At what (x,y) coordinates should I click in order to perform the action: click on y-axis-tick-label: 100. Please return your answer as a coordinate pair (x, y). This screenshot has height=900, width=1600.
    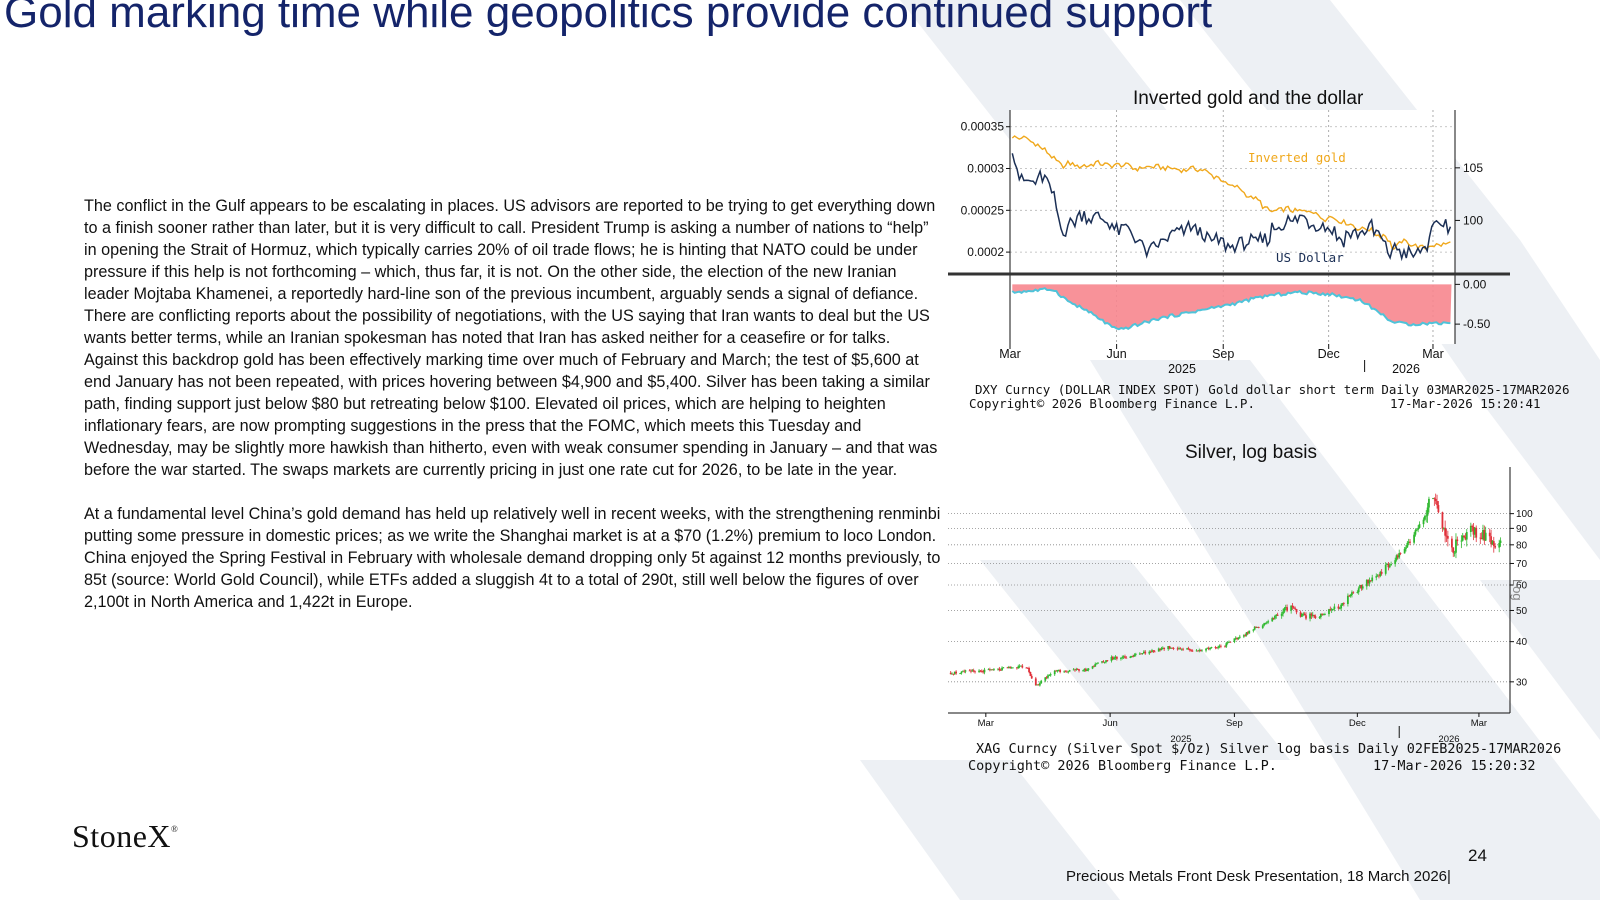
    Looking at the image, I should click on (1524, 514).